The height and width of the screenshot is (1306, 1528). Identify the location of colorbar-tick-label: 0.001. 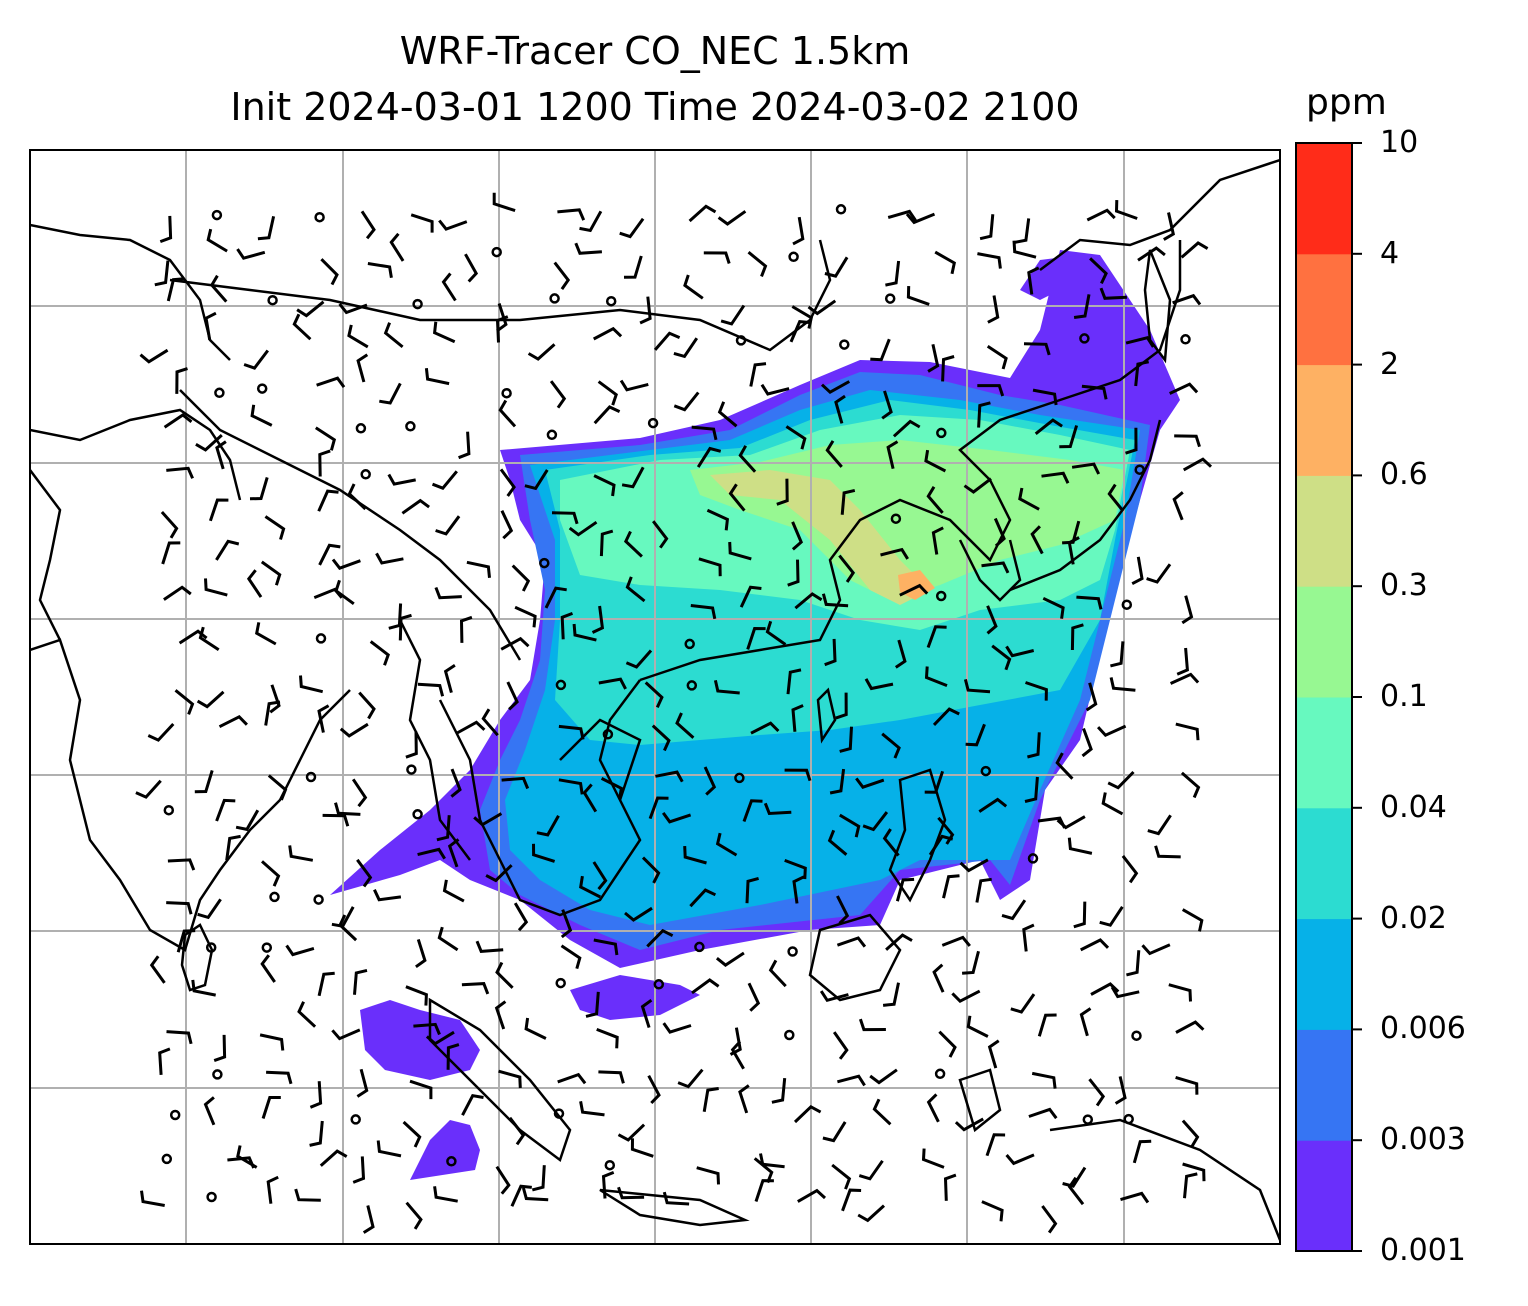
(1423, 1250).